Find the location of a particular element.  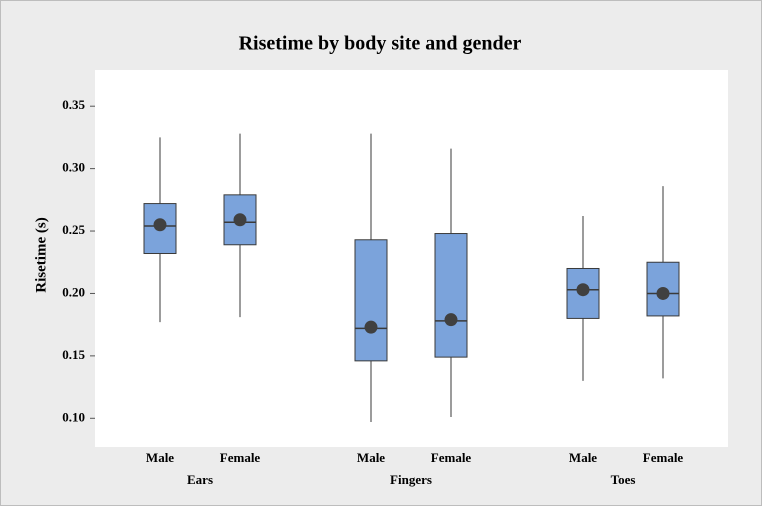

y-tick-label: 0.20 is located at coordinates (73, 291).